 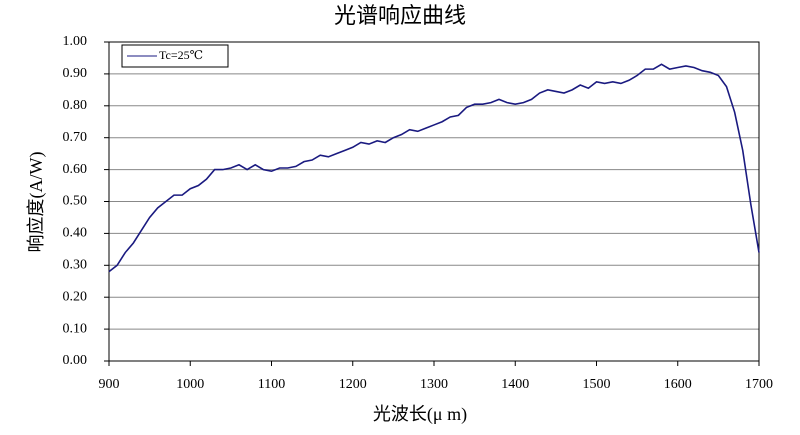 What do you see at coordinates (75, 105) in the screenshot?
I see `y-tick-label: 0.80` at bounding box center [75, 105].